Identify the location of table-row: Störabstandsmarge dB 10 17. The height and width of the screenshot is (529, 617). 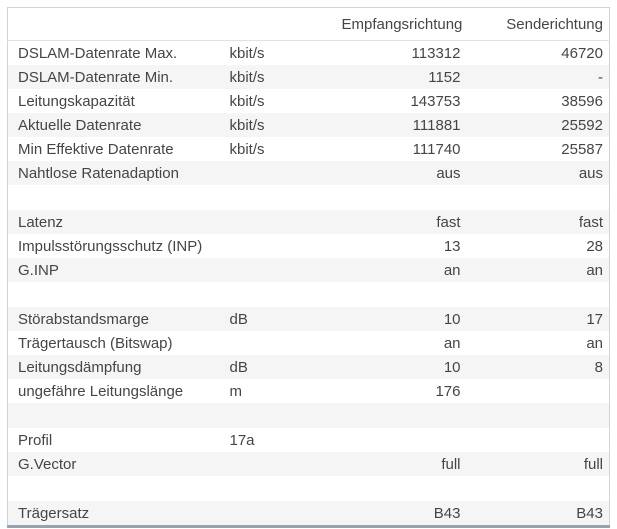
(308, 319).